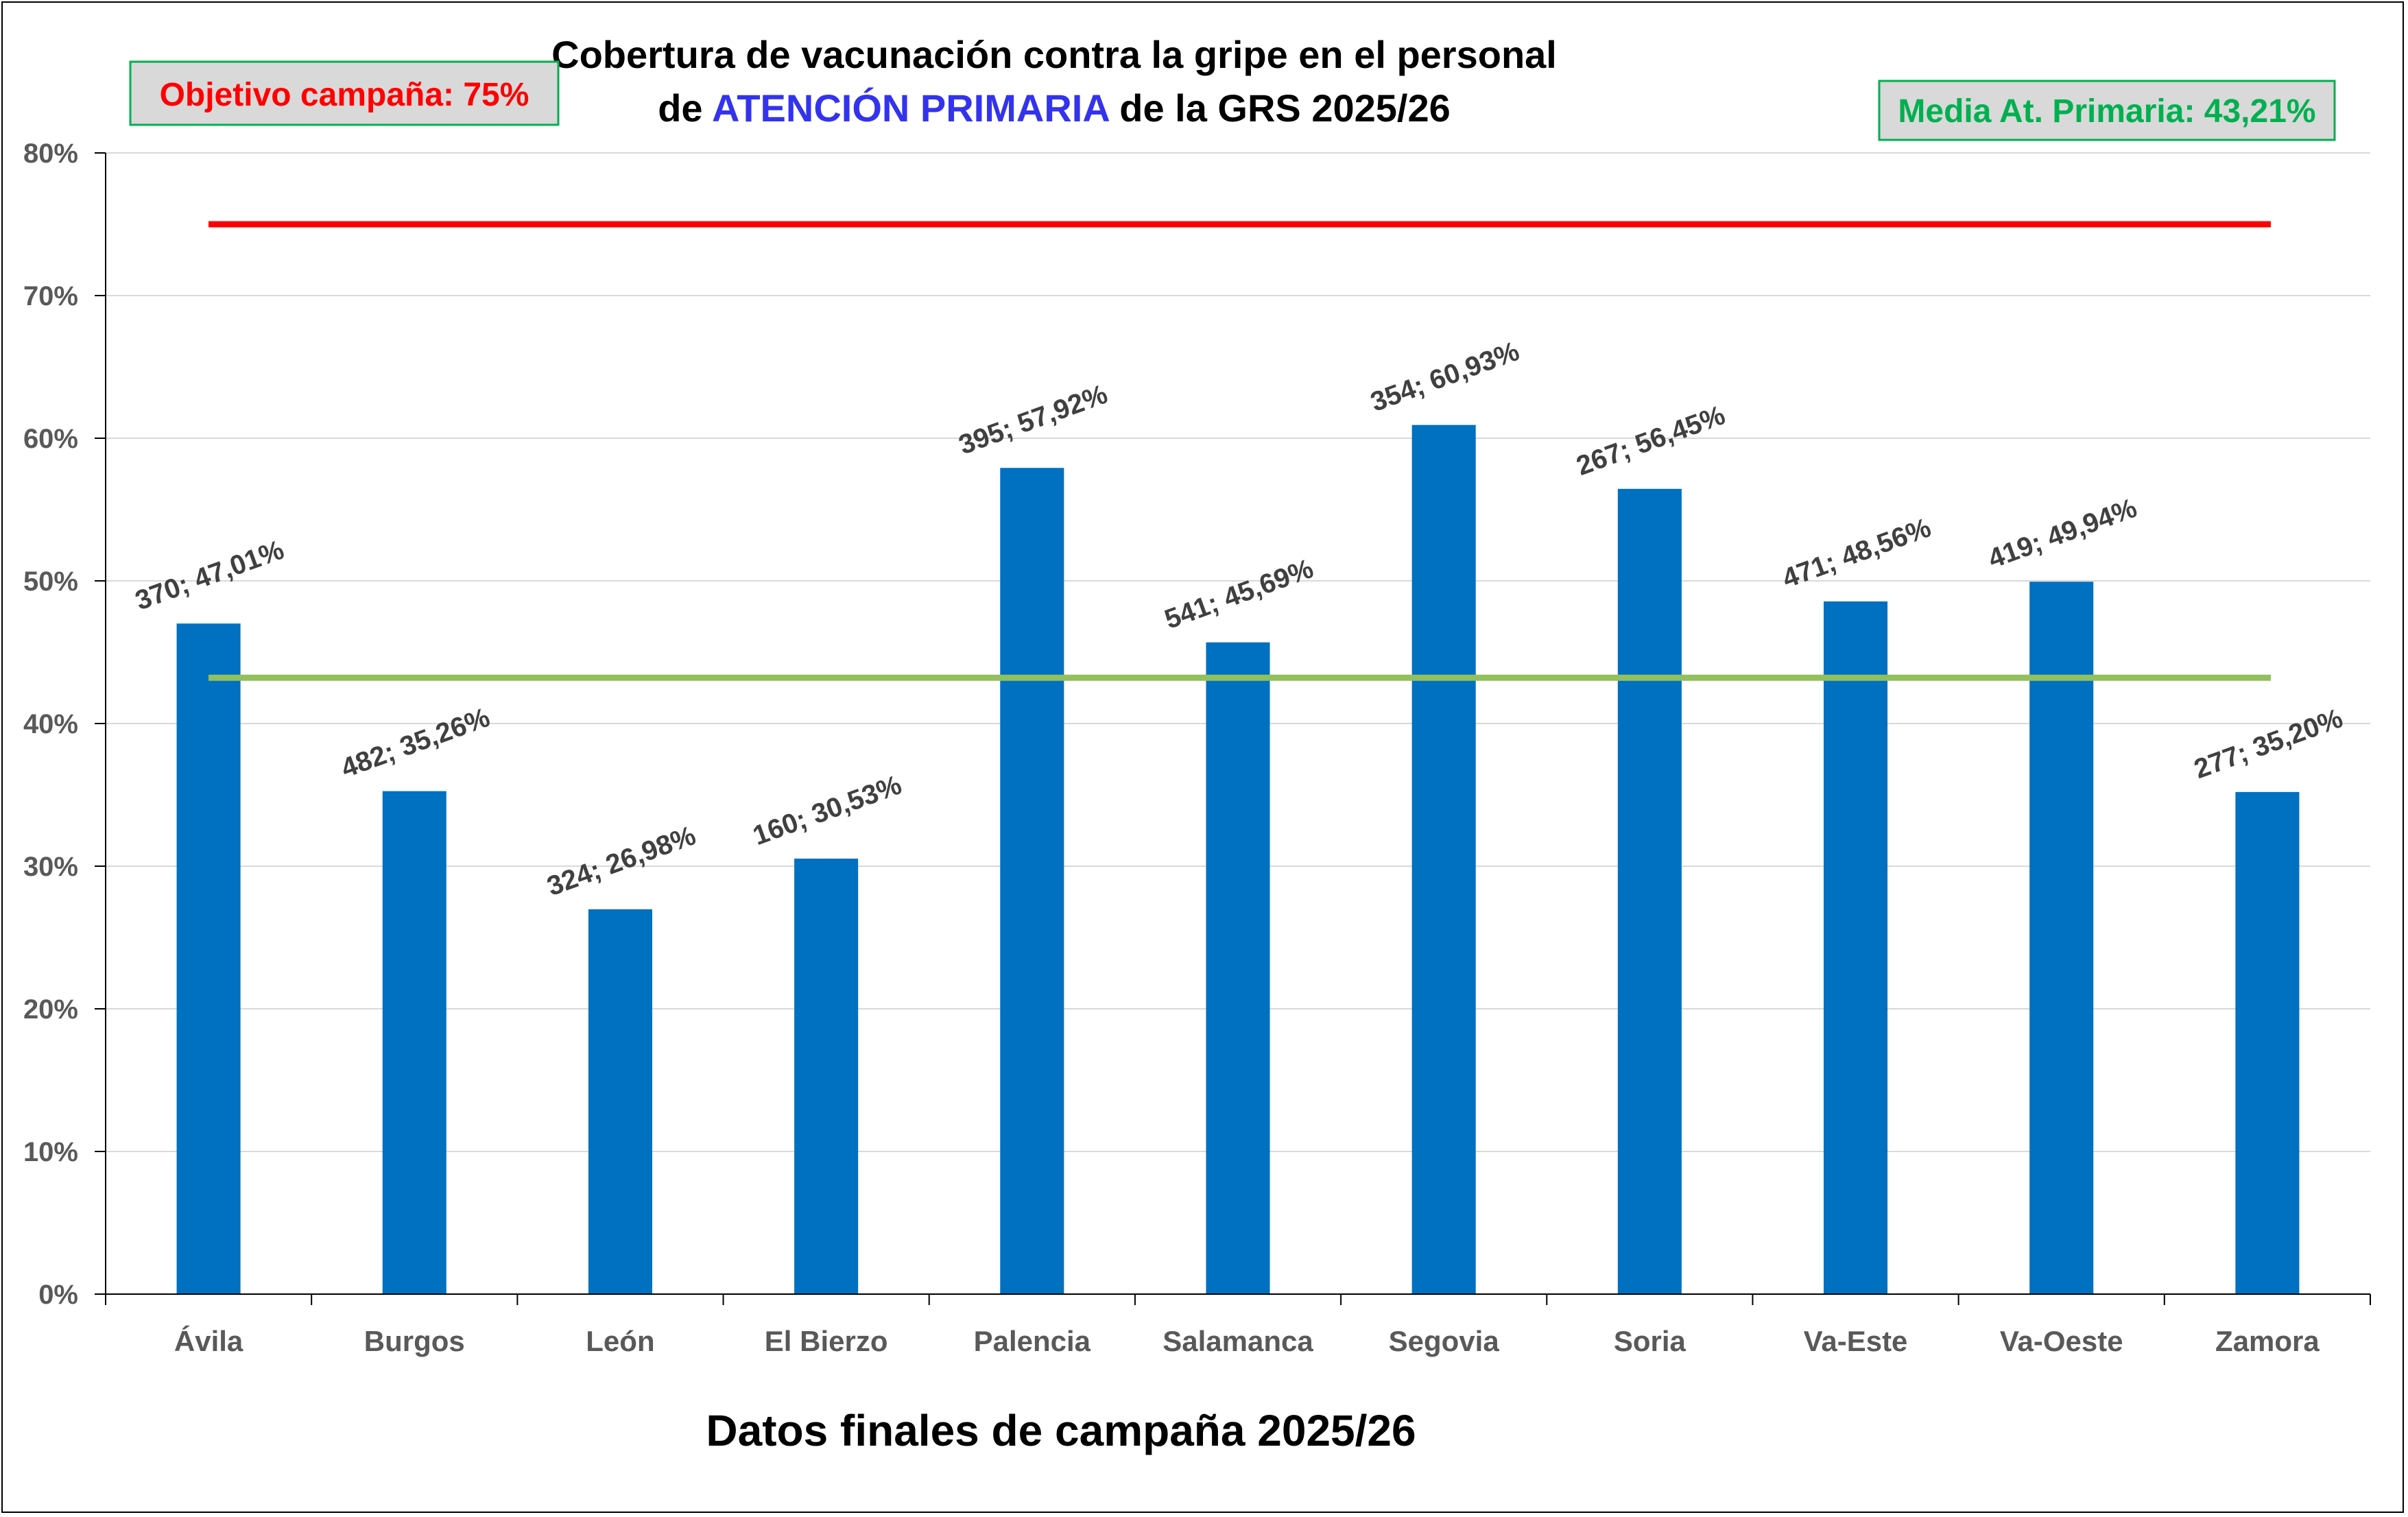 The width and height of the screenshot is (2408, 1517). I want to click on x-category-label: Va-Oeste, so click(2061, 1341).